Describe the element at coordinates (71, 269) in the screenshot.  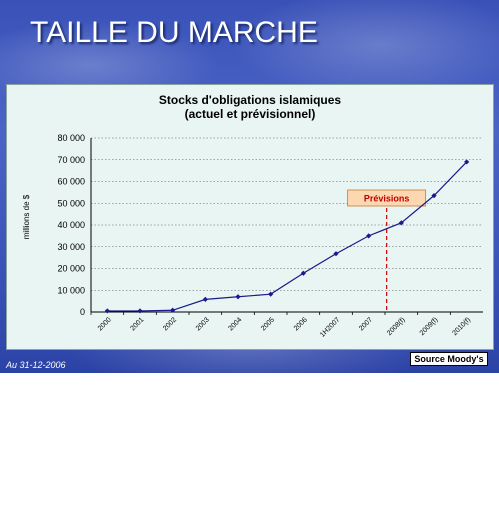
I see `y-tick-label: 20 000` at that location.